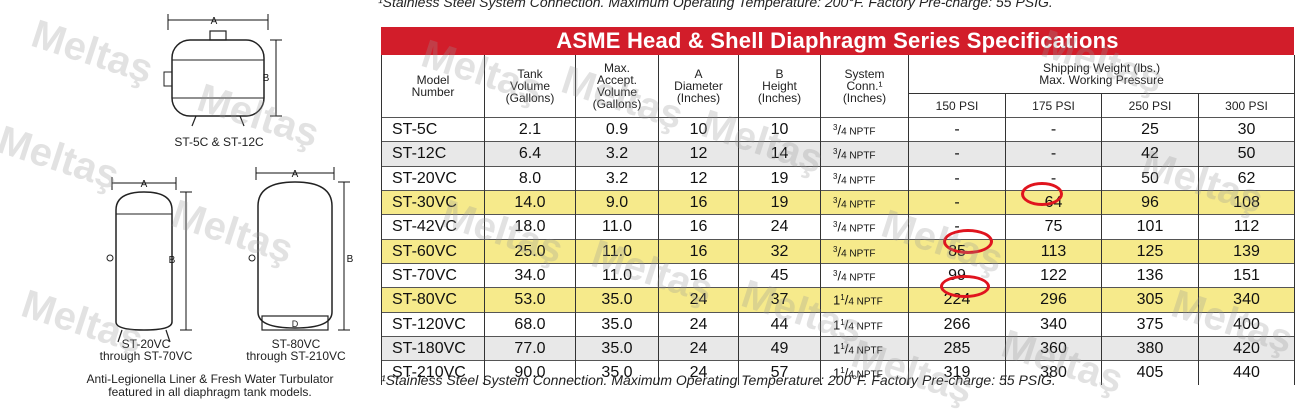 The height and width of the screenshot is (413, 1296). Describe the element at coordinates (146, 356) in the screenshot. I see `caption-left-2: through ST-70VC` at that location.